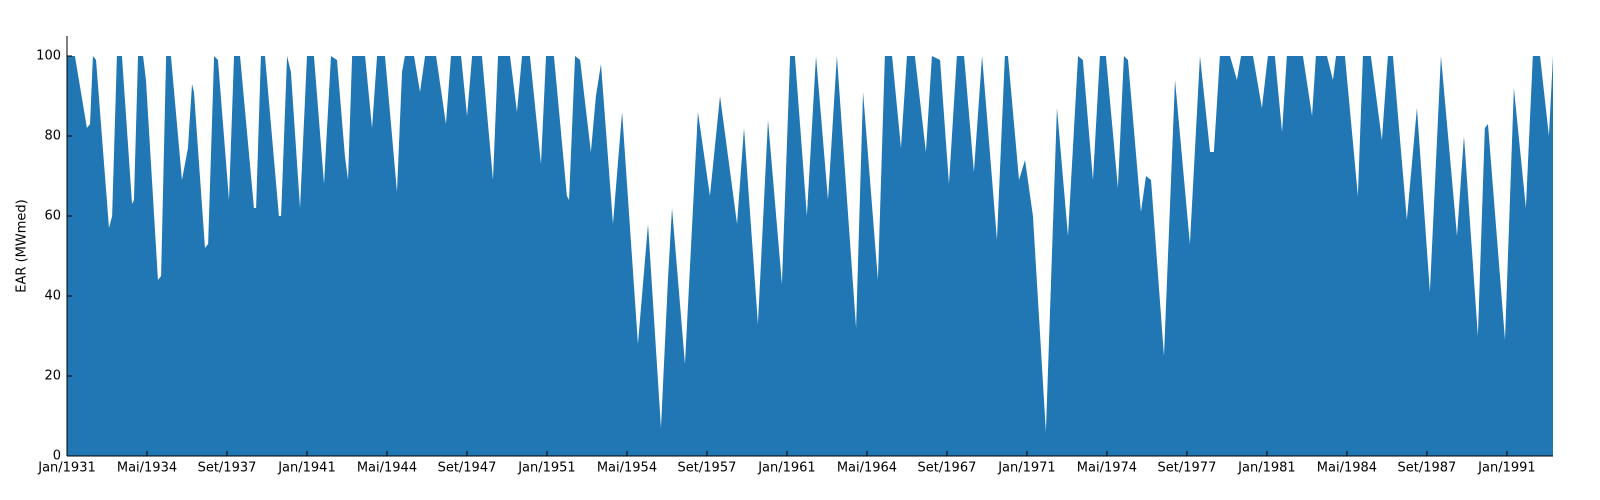 This screenshot has height=500, width=1600. Describe the element at coordinates (1107, 468) in the screenshot. I see `x-tick-label: Mai/1974` at that location.